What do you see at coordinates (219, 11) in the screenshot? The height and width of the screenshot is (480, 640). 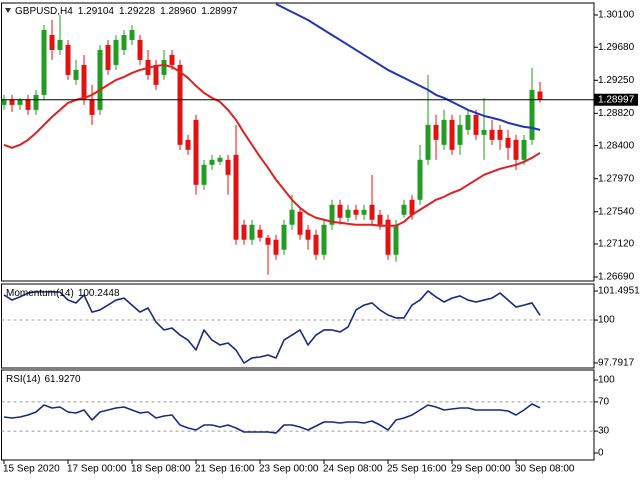 I see `quote: 1.28997` at bounding box center [219, 11].